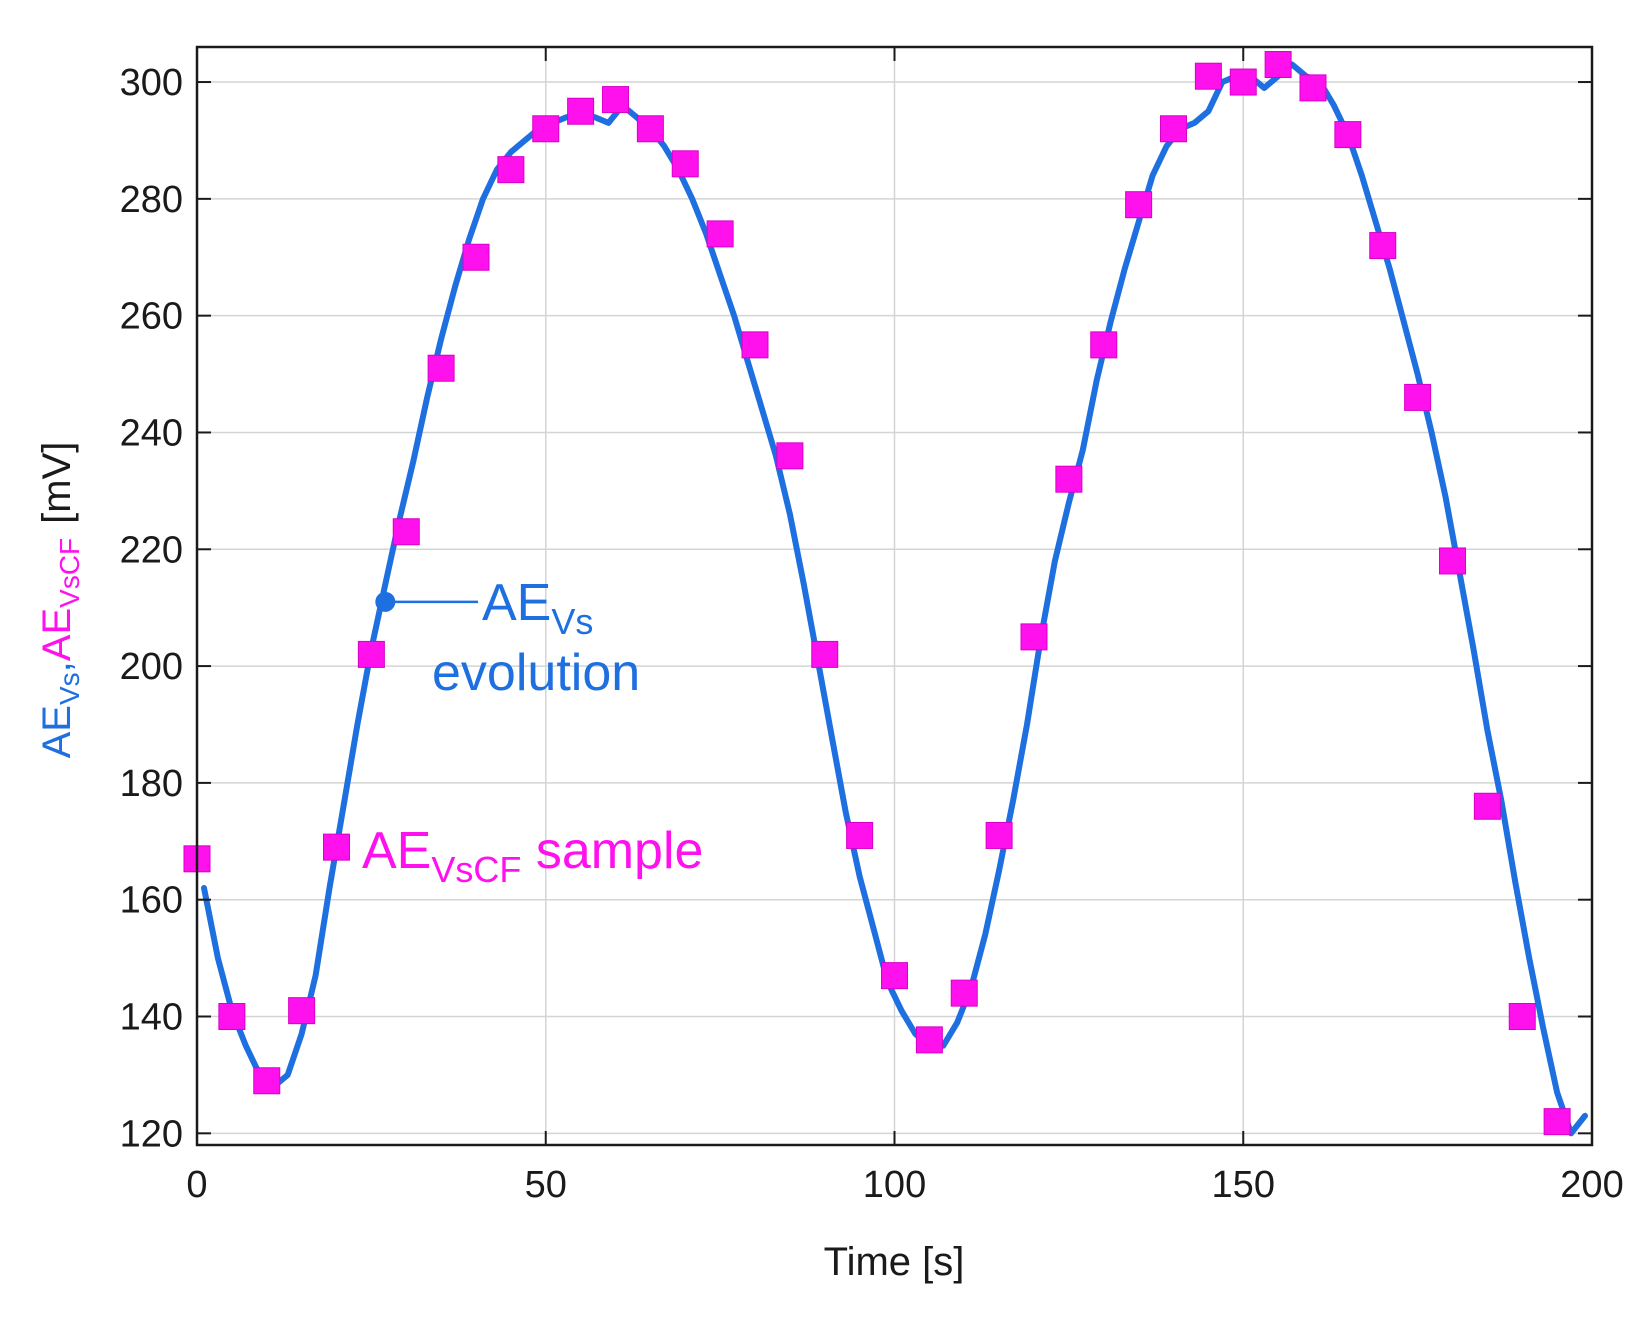 The height and width of the screenshot is (1317, 1652). Describe the element at coordinates (396, 851) in the screenshot. I see `annotation-sample-main: AE` at that location.